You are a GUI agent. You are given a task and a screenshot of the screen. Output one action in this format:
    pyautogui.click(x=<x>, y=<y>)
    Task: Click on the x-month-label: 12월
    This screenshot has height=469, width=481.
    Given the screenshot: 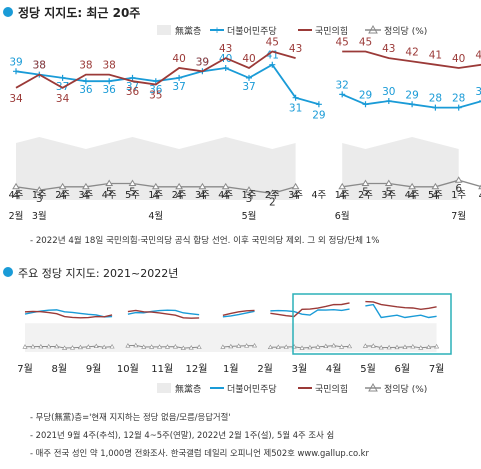 What is the action you would take?
    pyautogui.click(x=197, y=369)
    